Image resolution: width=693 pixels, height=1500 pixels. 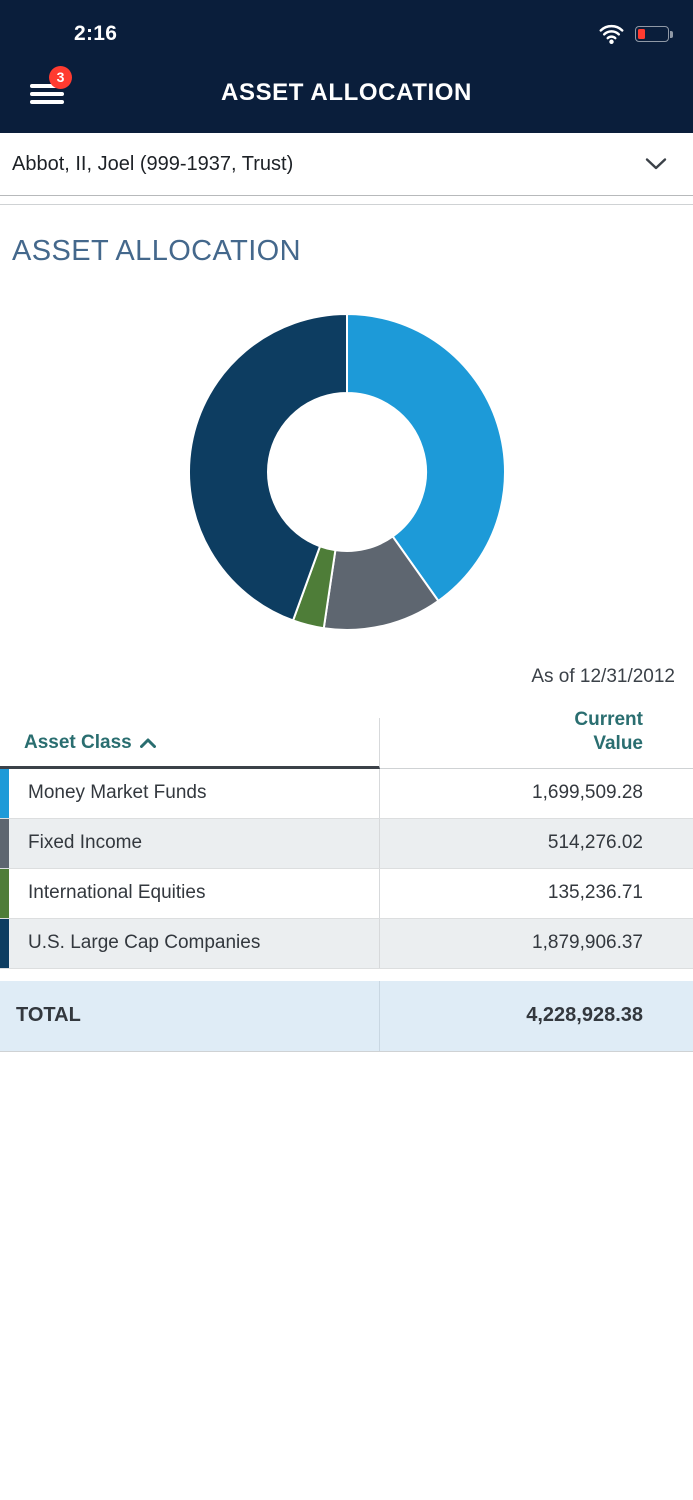 I want to click on hamburger-menu-button: 3, so click(x=51, y=85).